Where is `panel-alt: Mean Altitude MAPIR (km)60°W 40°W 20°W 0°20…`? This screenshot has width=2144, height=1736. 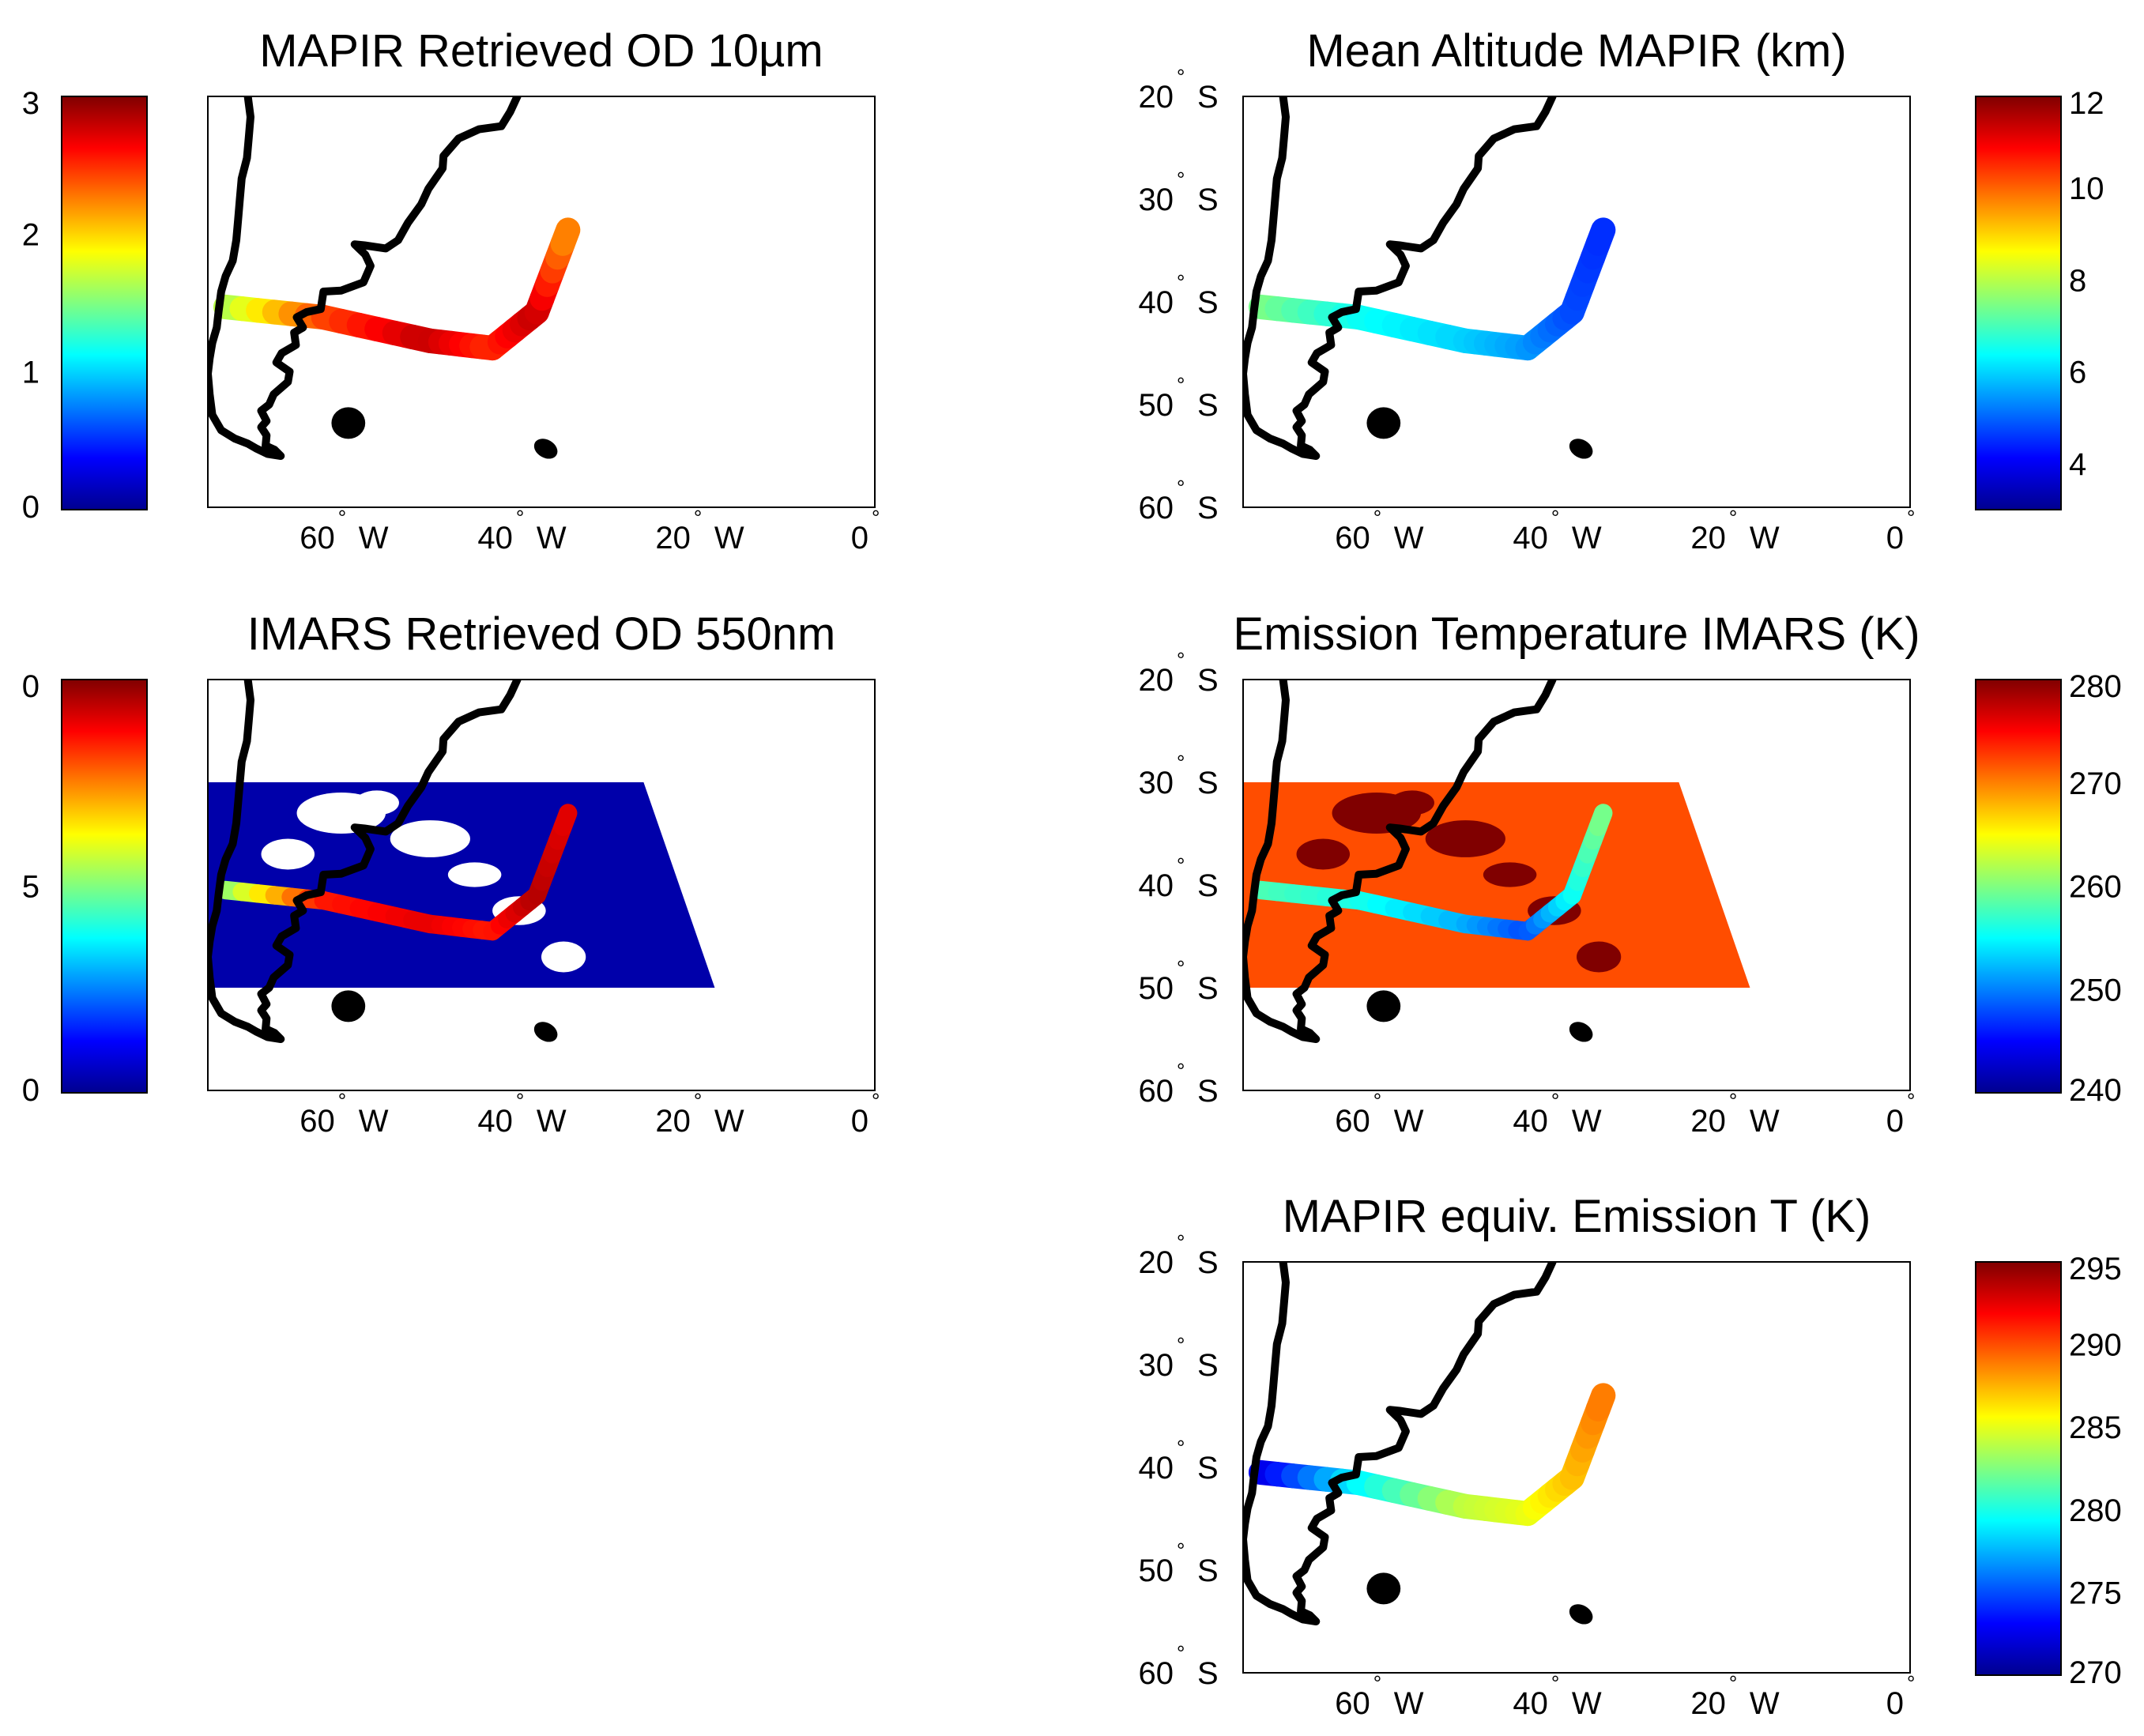
panel-alt: Mean Altitude MAPIR (km)60°W 40°W 20°W 0°20… is located at coordinates (1621, 290).